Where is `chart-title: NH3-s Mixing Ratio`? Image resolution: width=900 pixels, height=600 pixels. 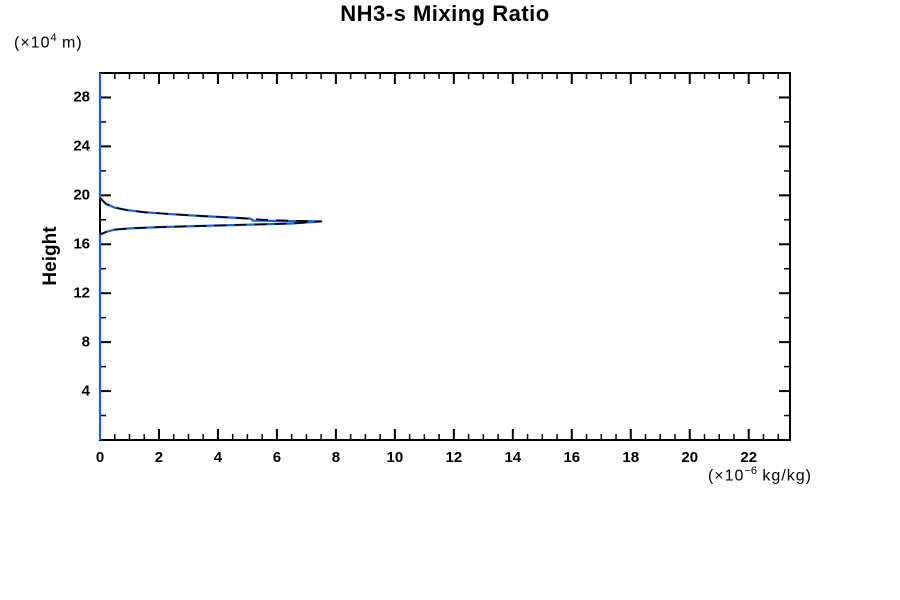 chart-title: NH3-s Mixing Ratio is located at coordinates (445, 13).